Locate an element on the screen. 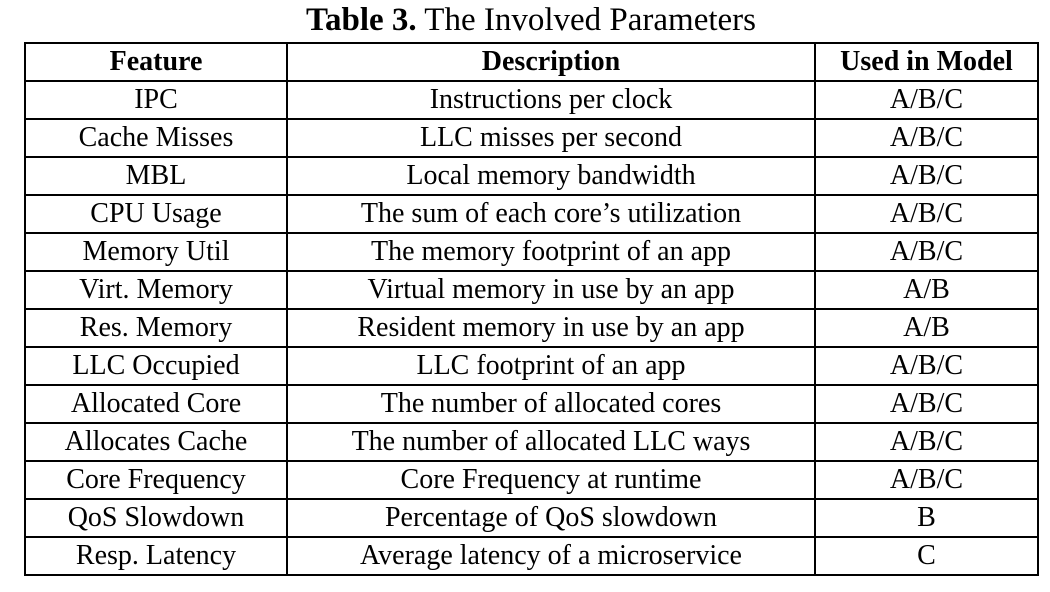 This screenshot has height=592, width=1050. cell-description: The memory footprint of an app is located at coordinates (551, 252).